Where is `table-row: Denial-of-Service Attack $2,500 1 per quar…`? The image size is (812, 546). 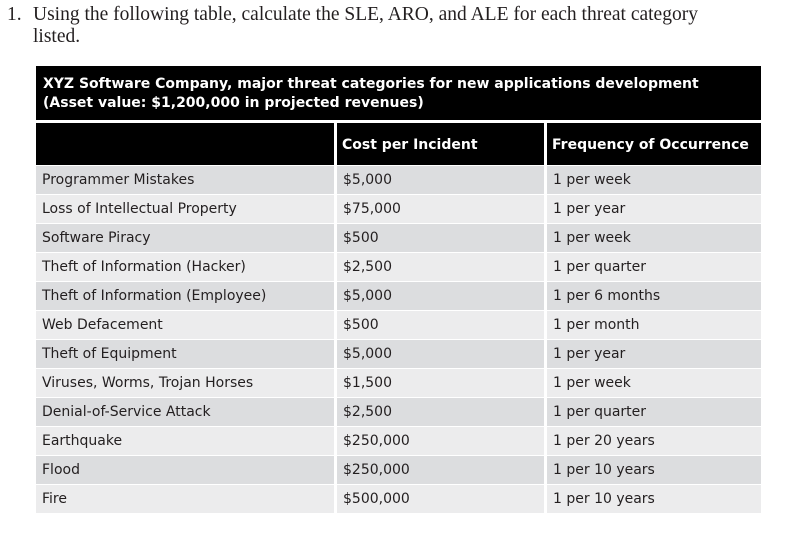
table-row: Denial-of-Service Attack $2,500 1 per quar… is located at coordinates (398, 411).